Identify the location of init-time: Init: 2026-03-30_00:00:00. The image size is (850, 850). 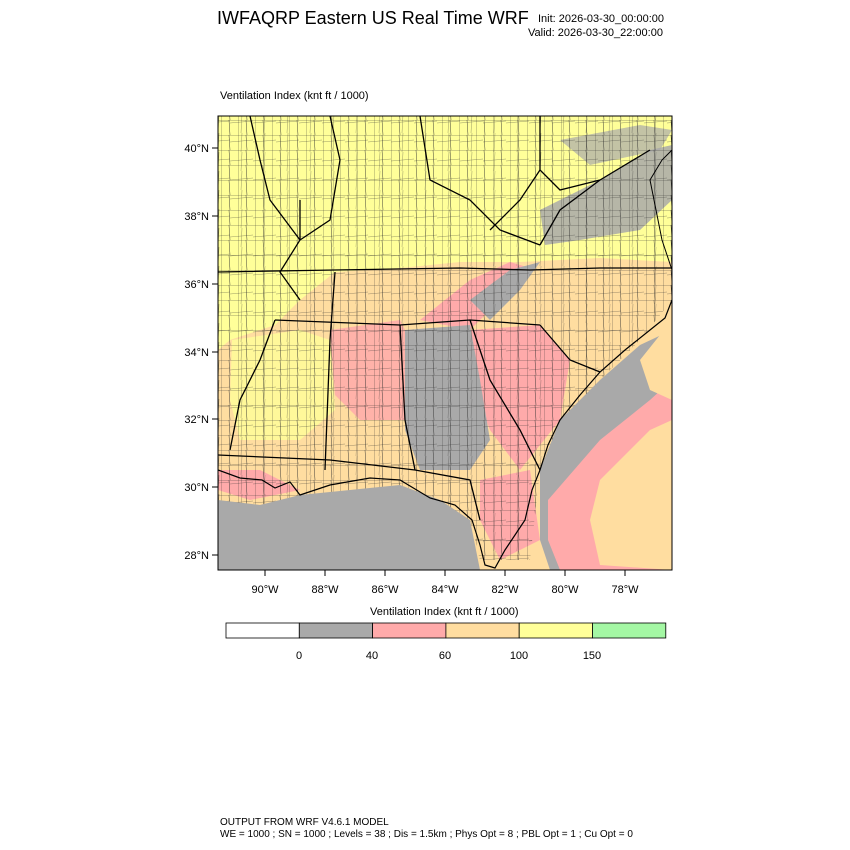
(601, 19).